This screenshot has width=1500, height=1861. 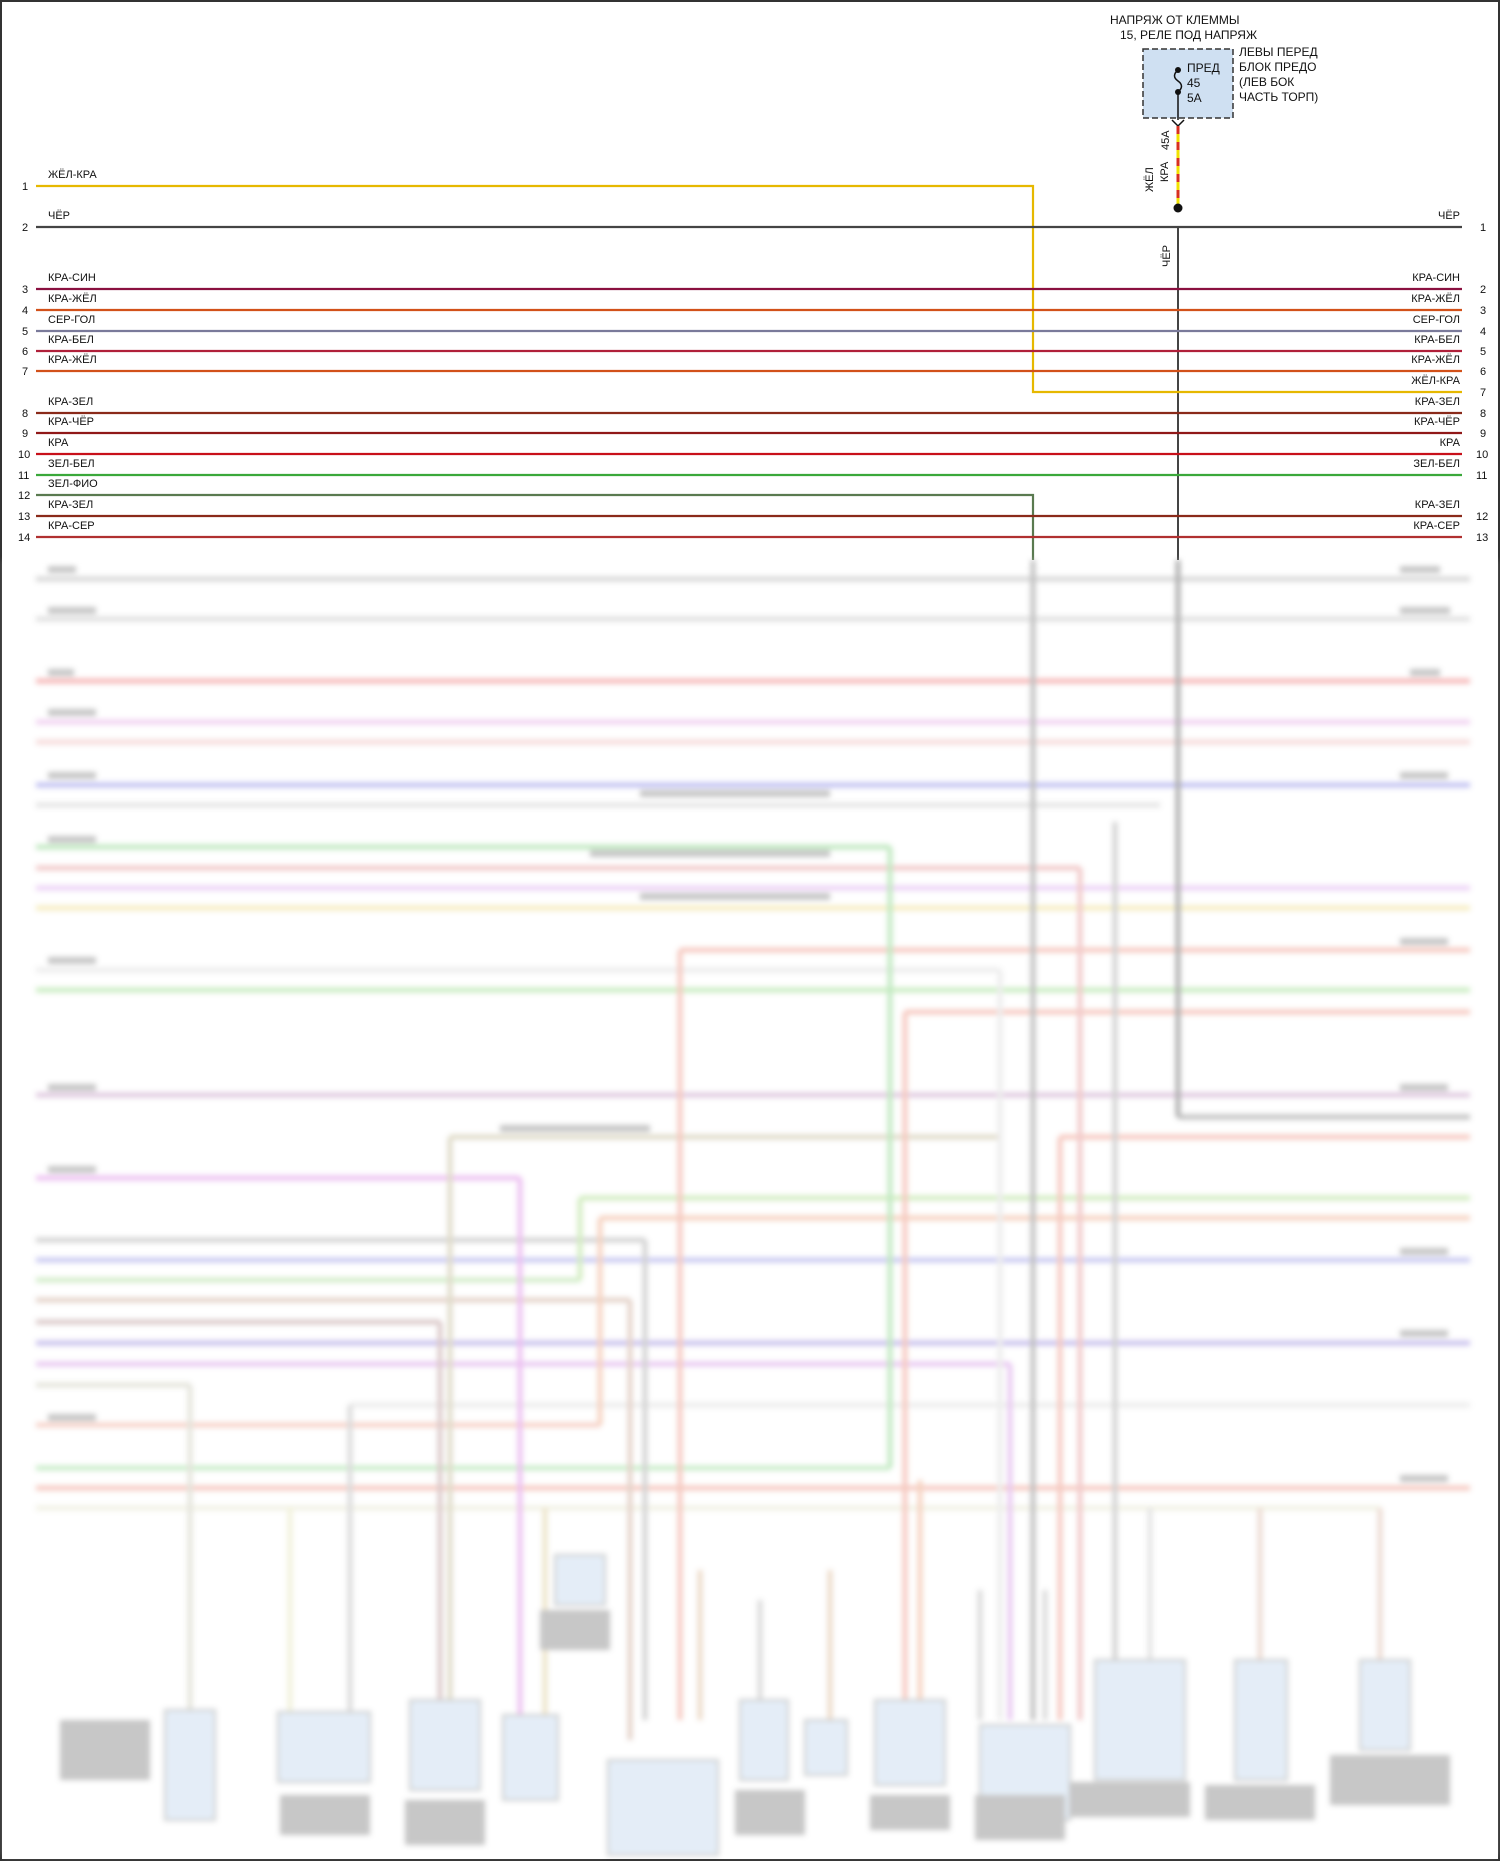 I want to click on left-pin-number: 9, so click(x=25, y=434).